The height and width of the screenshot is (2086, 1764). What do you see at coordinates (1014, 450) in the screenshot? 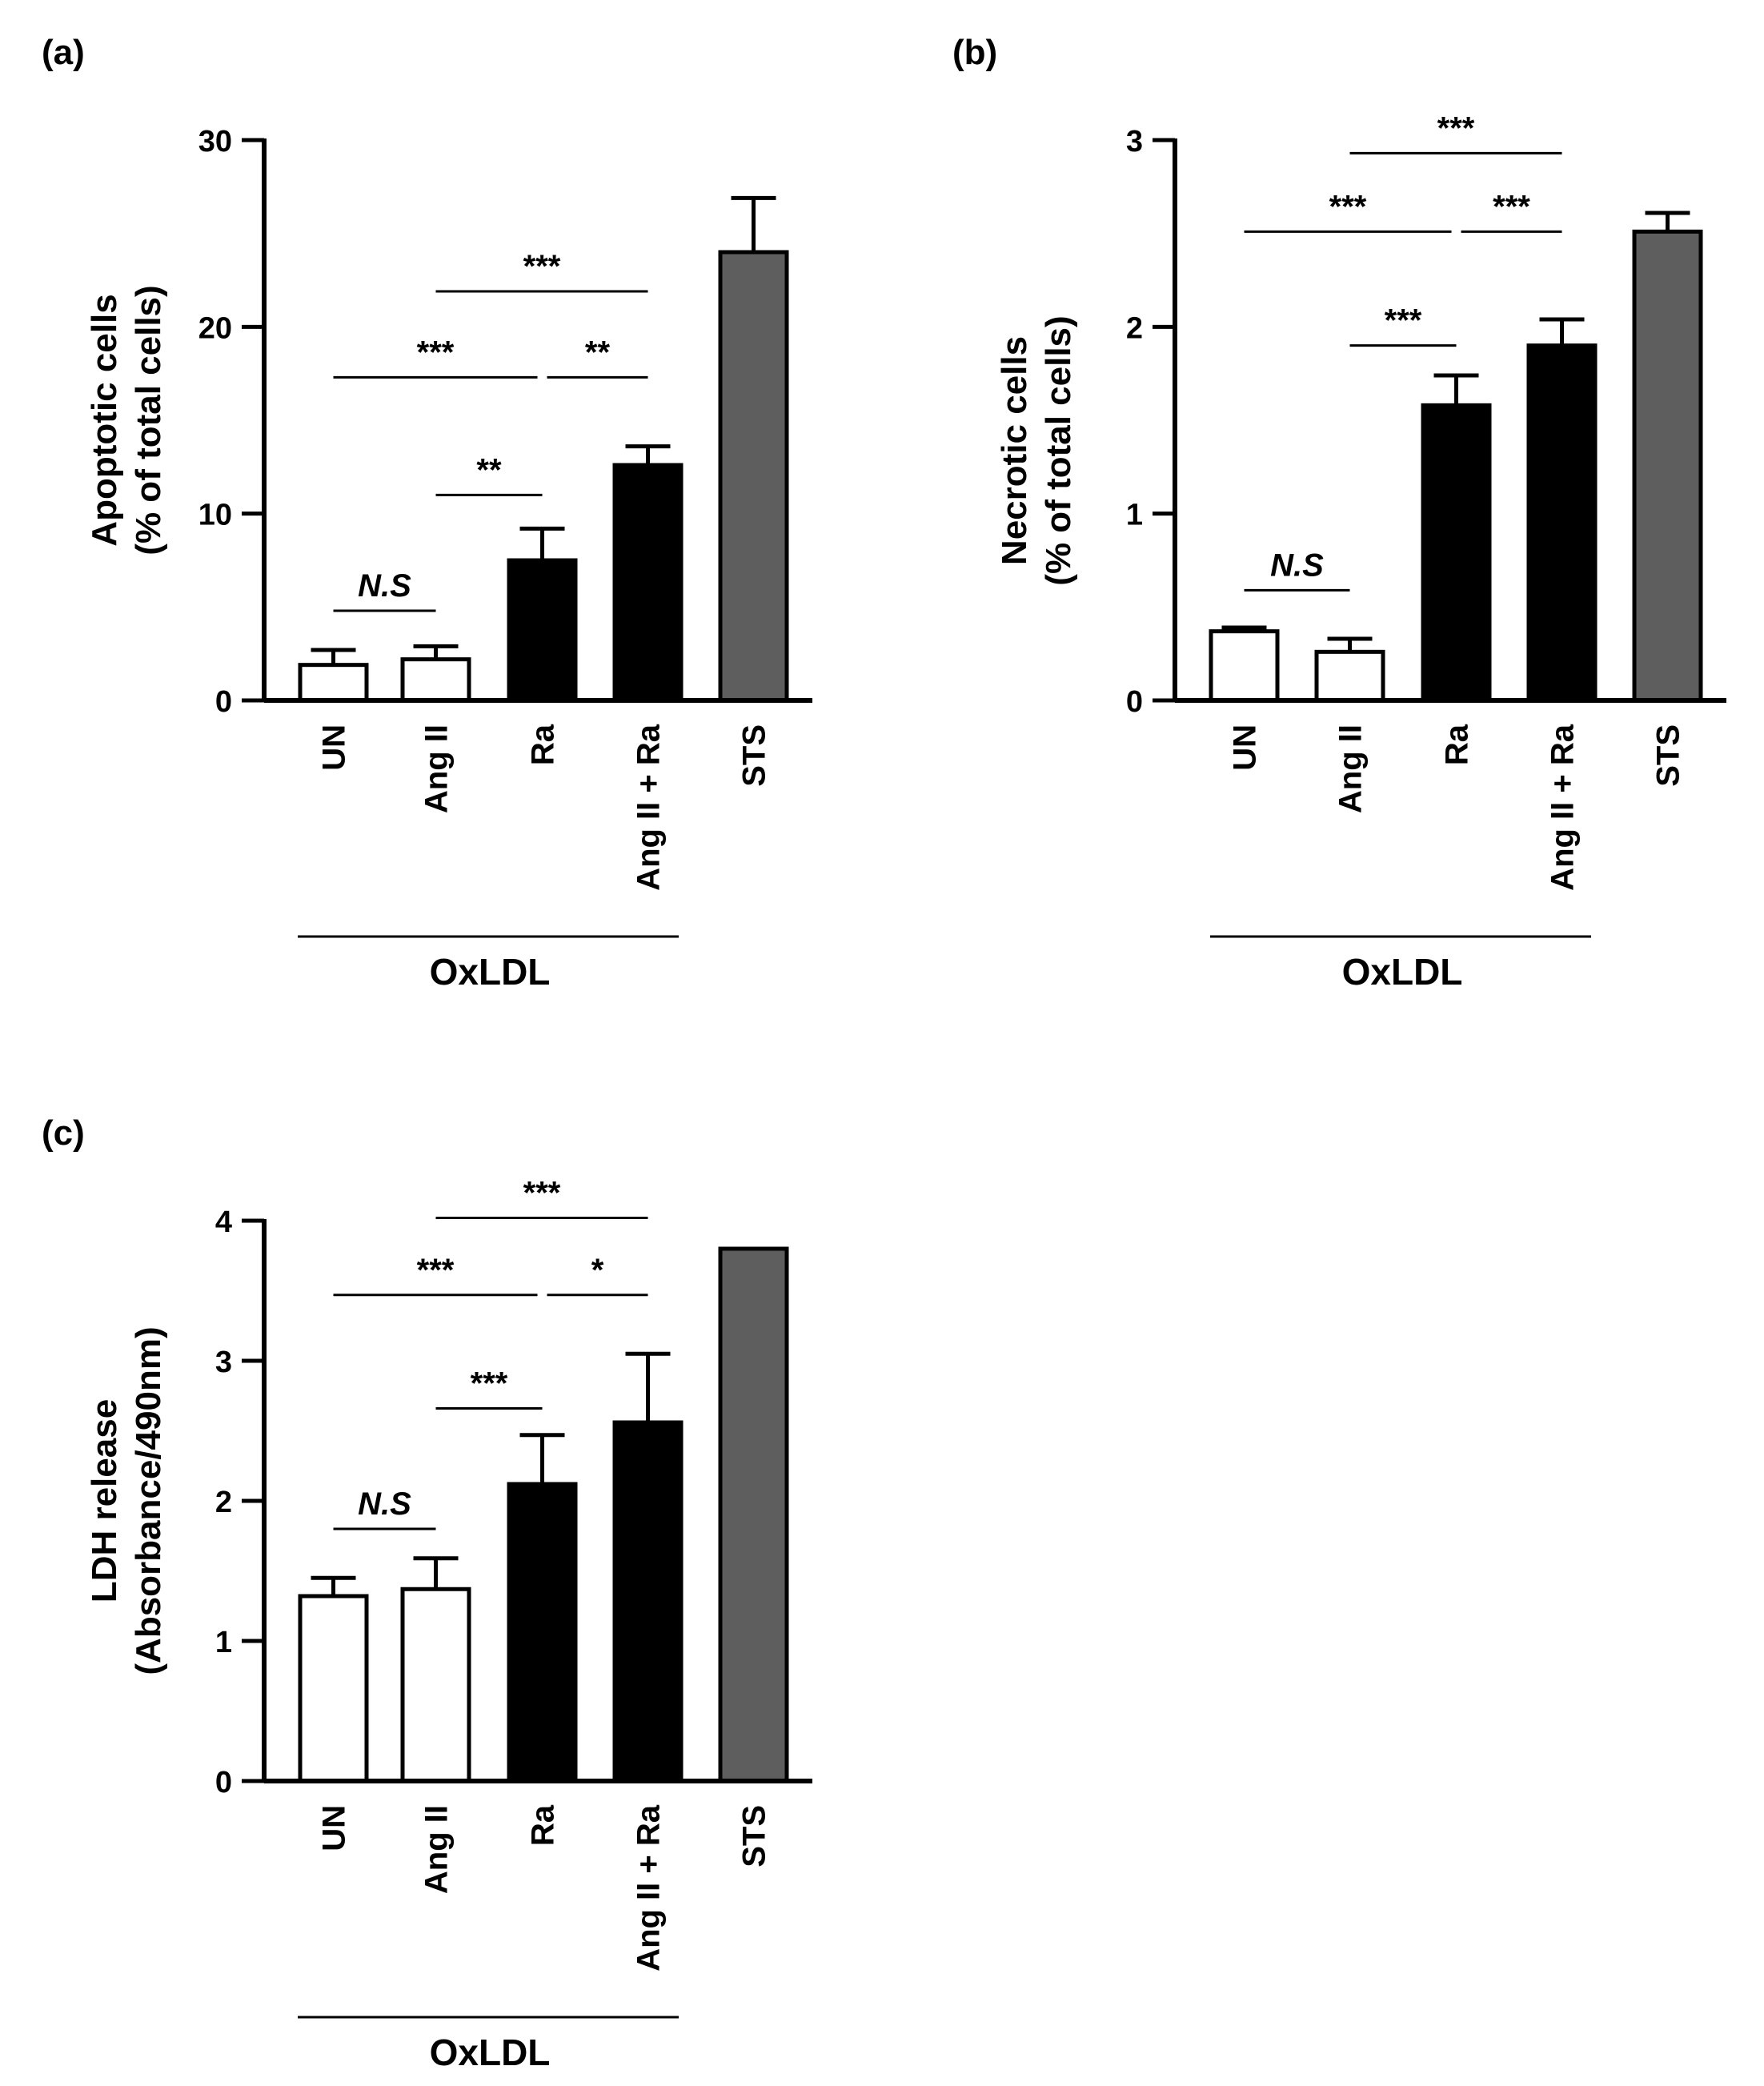
I see `y-axis-label: Necrotic cells` at bounding box center [1014, 450].